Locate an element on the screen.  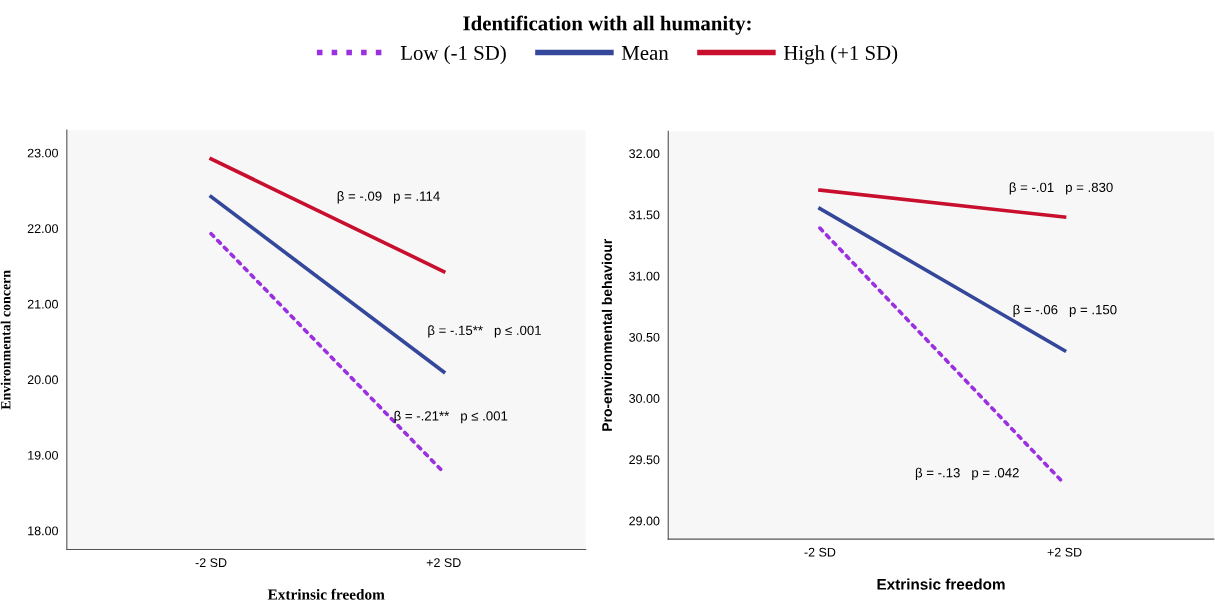
annotation: β = -.13 p = .042 is located at coordinates (967, 474).